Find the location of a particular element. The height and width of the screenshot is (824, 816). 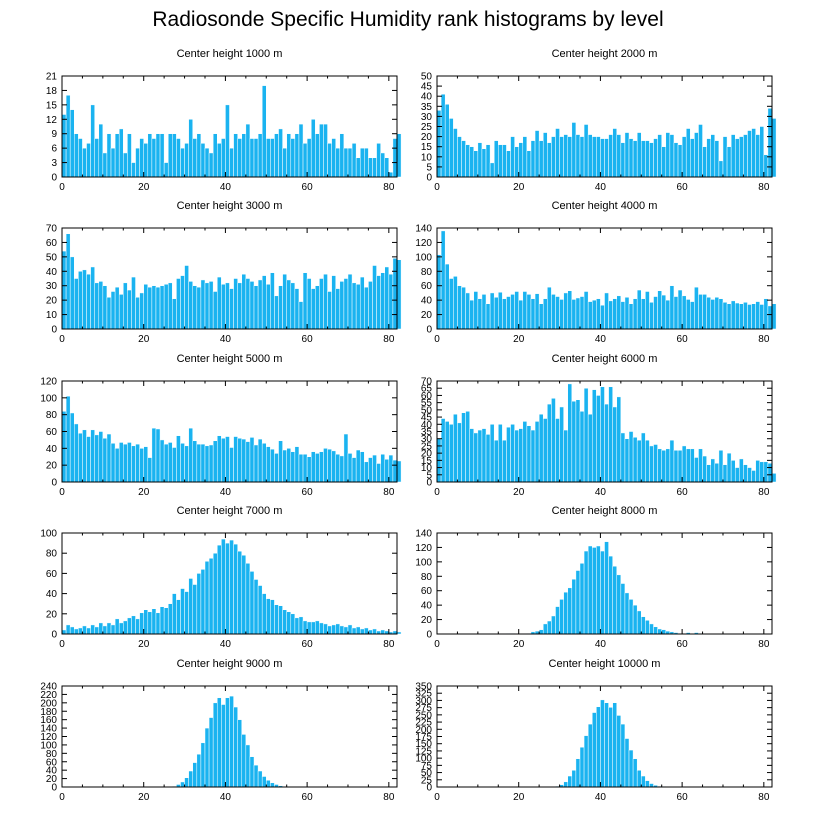

histogram-panel: 0 20 40 60 80 0 20 40 60 80 100 120 140 is located at coordinates (596, 284).